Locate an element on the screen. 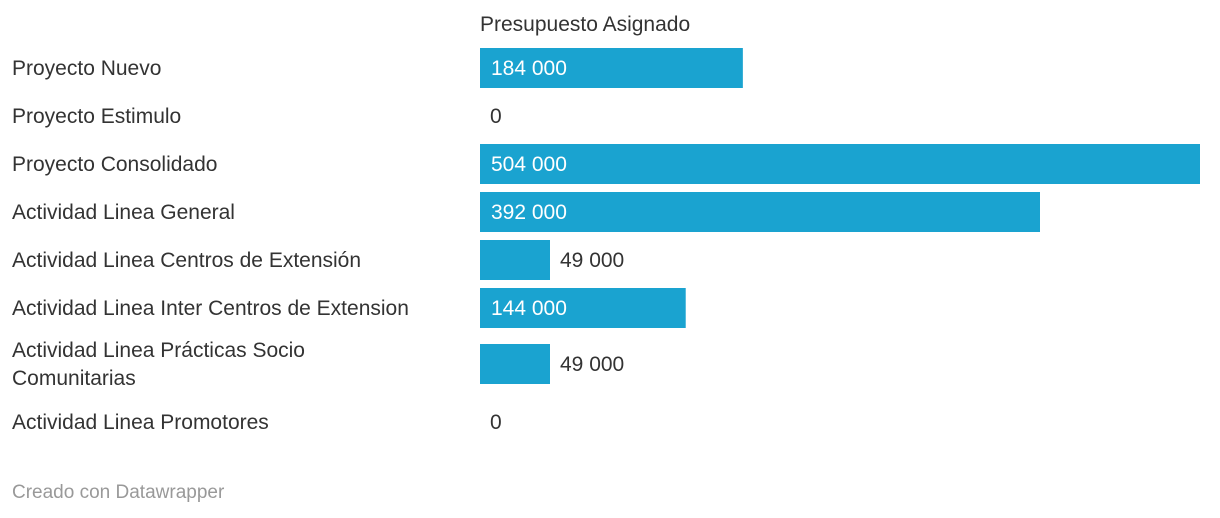 The height and width of the screenshot is (518, 1220). category-label: Proyecto Estimulo is located at coordinates (96, 116).